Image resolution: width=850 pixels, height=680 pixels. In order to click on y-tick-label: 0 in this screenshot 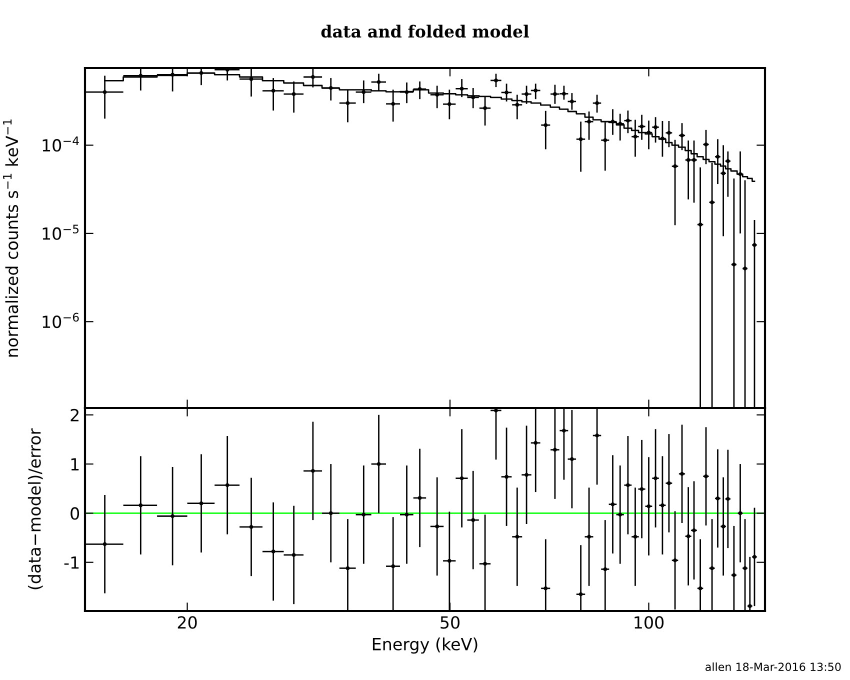, I will do `click(75, 513)`.